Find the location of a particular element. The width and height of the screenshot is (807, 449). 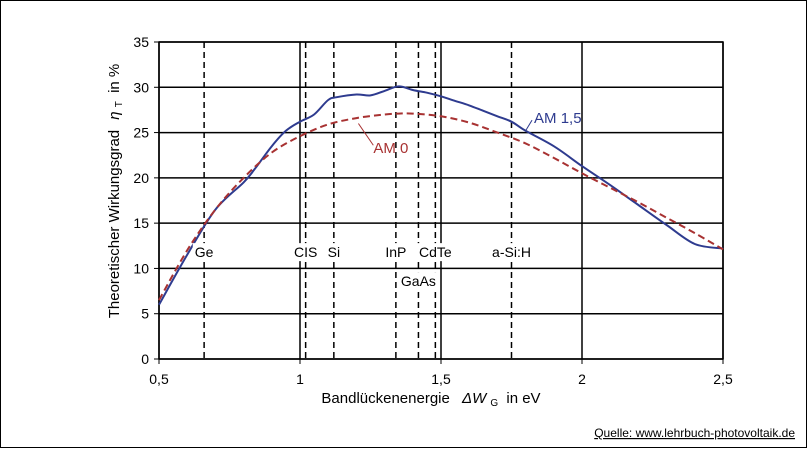

material-label-asih: a-Si:H is located at coordinates (511, 252).